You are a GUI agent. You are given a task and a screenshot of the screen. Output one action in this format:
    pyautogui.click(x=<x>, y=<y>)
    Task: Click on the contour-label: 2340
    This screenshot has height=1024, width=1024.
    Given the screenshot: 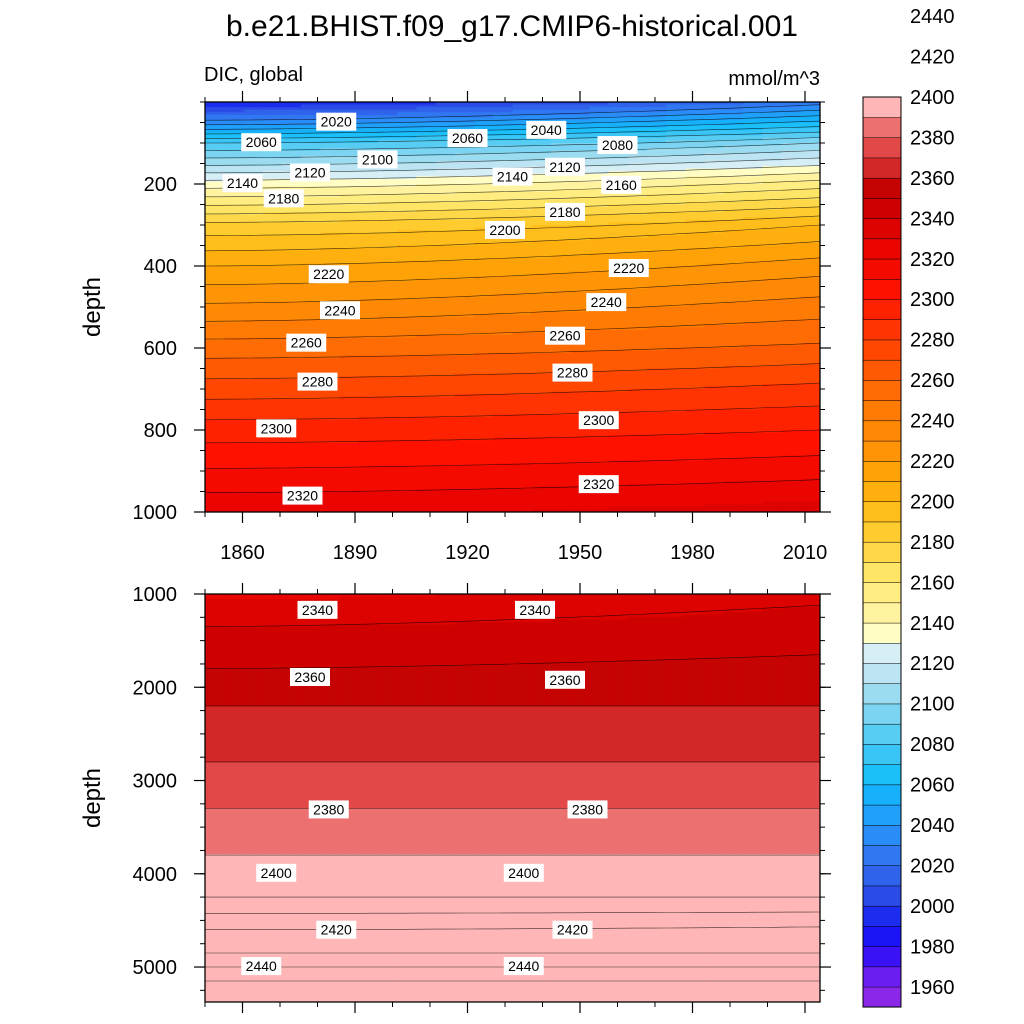 What is the action you would take?
    pyautogui.click(x=317, y=610)
    